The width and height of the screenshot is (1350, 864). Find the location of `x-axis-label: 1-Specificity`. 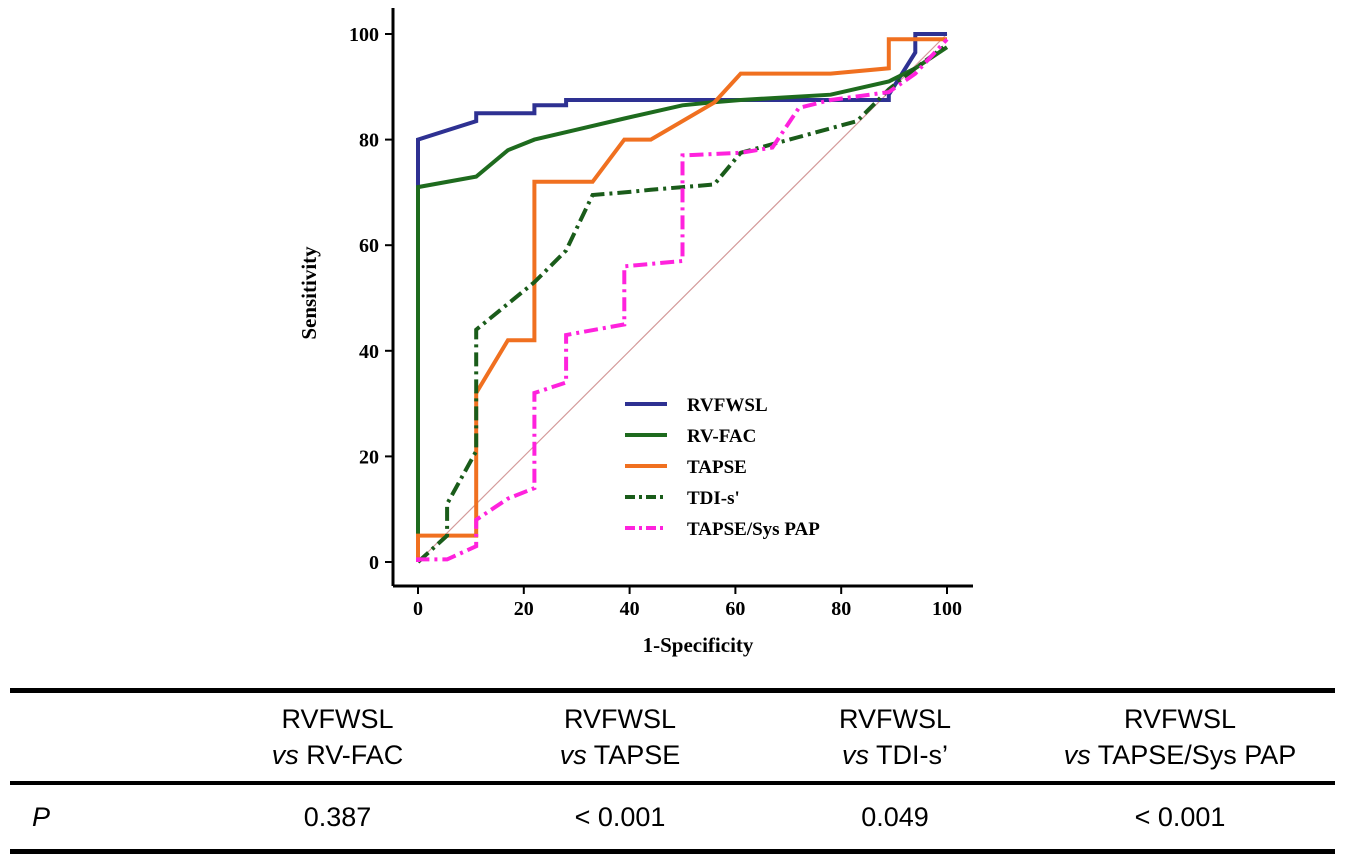

x-axis-label: 1-Specificity is located at coordinates (698, 645).